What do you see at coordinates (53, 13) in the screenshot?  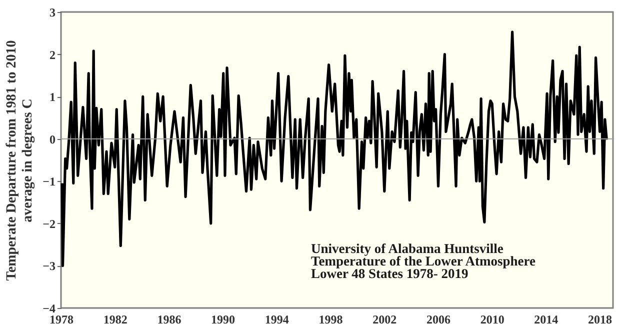 I see `y-tick-label: 3` at bounding box center [53, 13].